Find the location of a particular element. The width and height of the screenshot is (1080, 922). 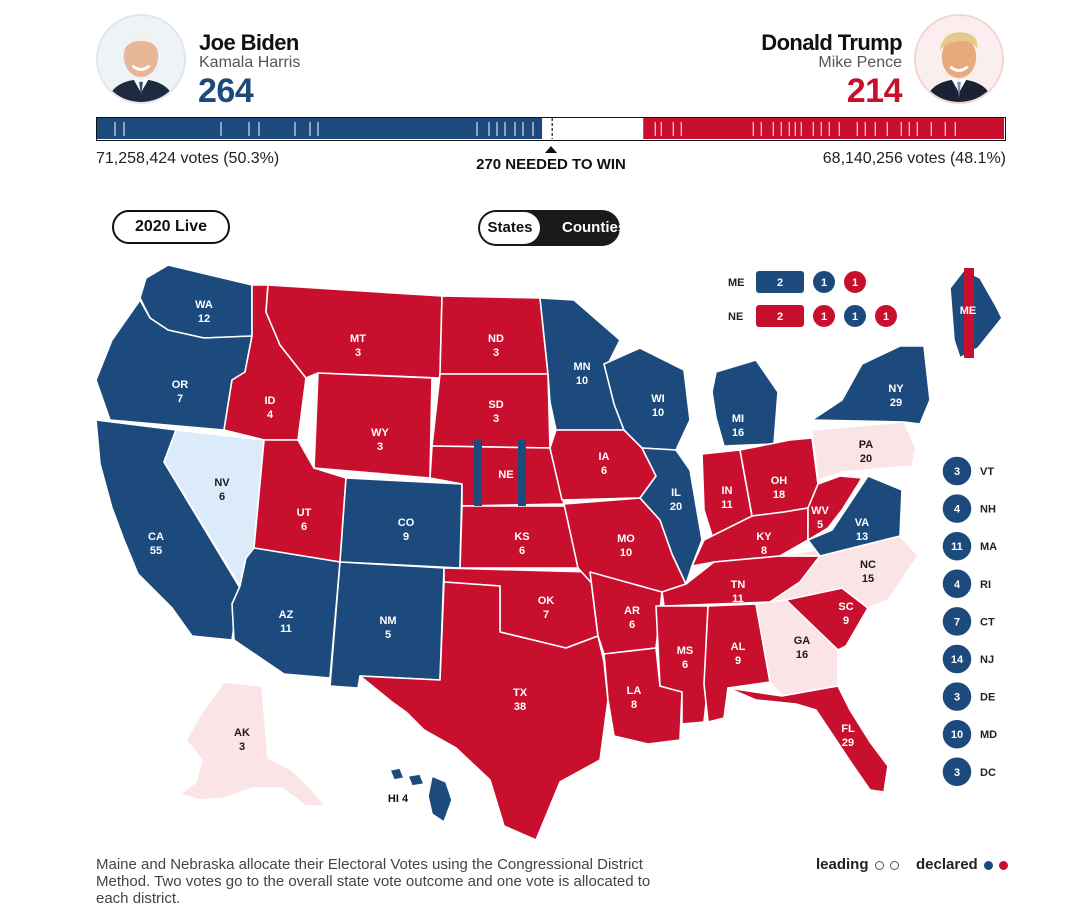

state-ev-nm: 5 is located at coordinates (388, 635).